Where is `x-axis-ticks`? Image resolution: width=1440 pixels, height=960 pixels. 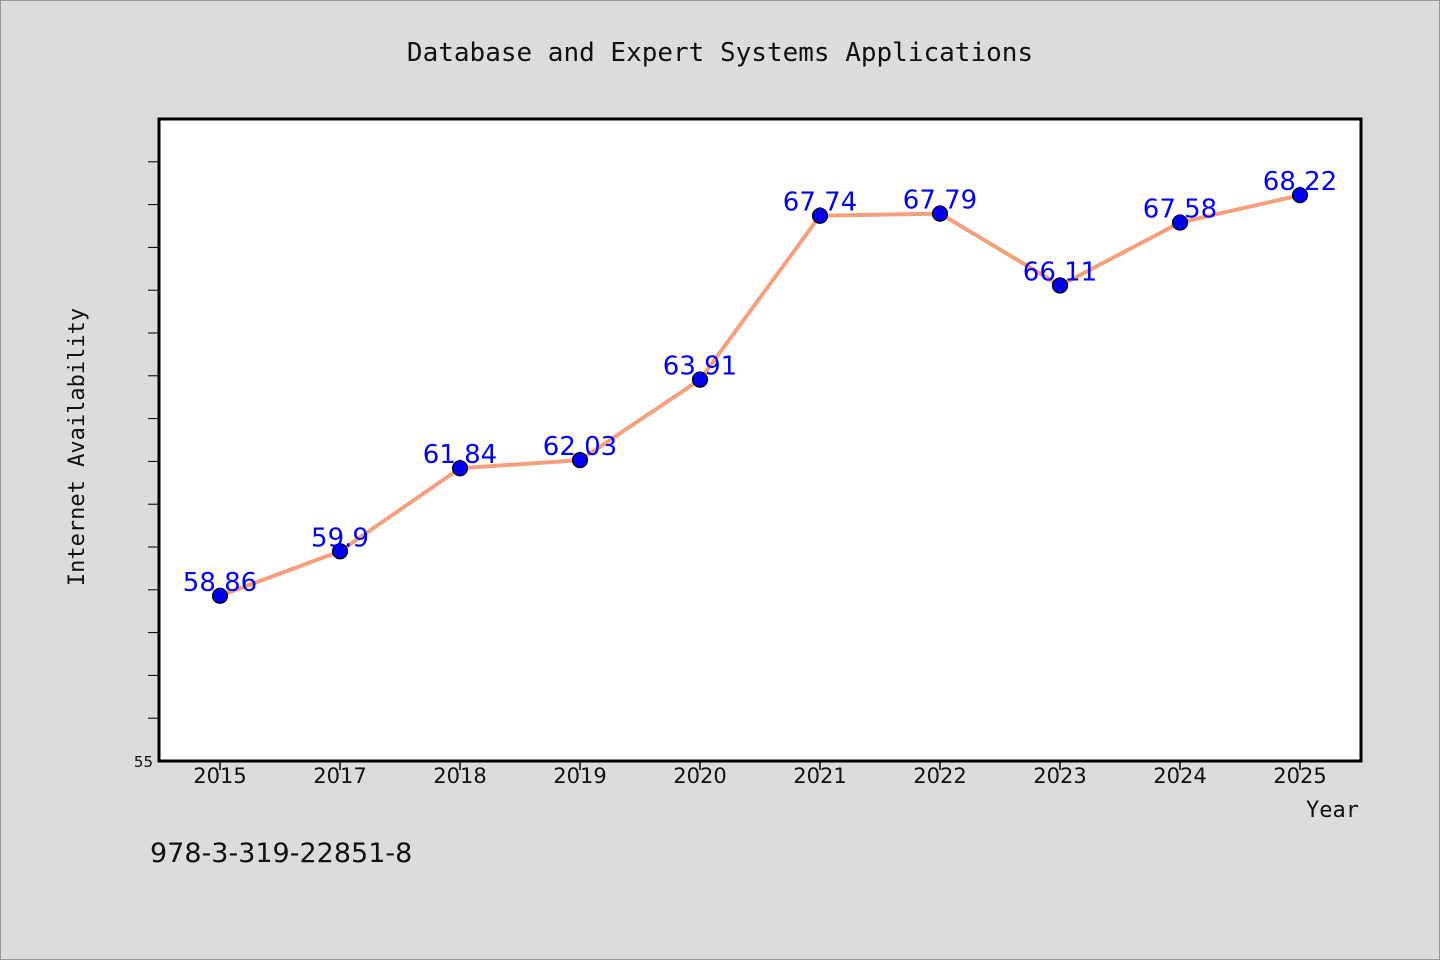
x-axis-ticks is located at coordinates (760, 765).